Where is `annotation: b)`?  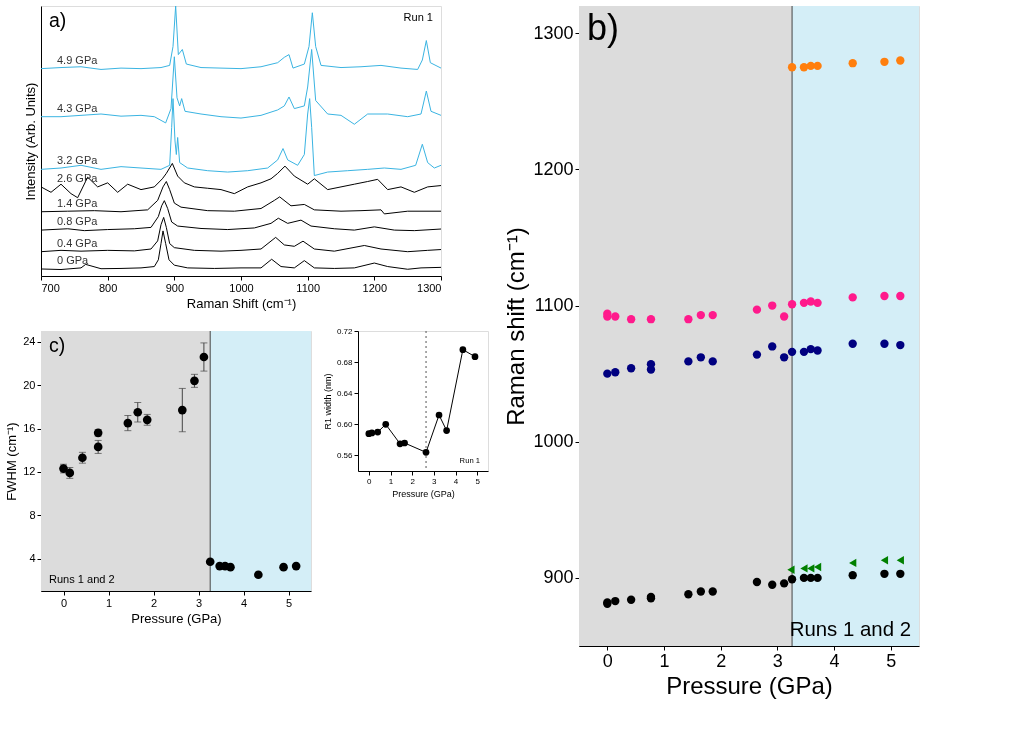
annotation: b) is located at coordinates (603, 27).